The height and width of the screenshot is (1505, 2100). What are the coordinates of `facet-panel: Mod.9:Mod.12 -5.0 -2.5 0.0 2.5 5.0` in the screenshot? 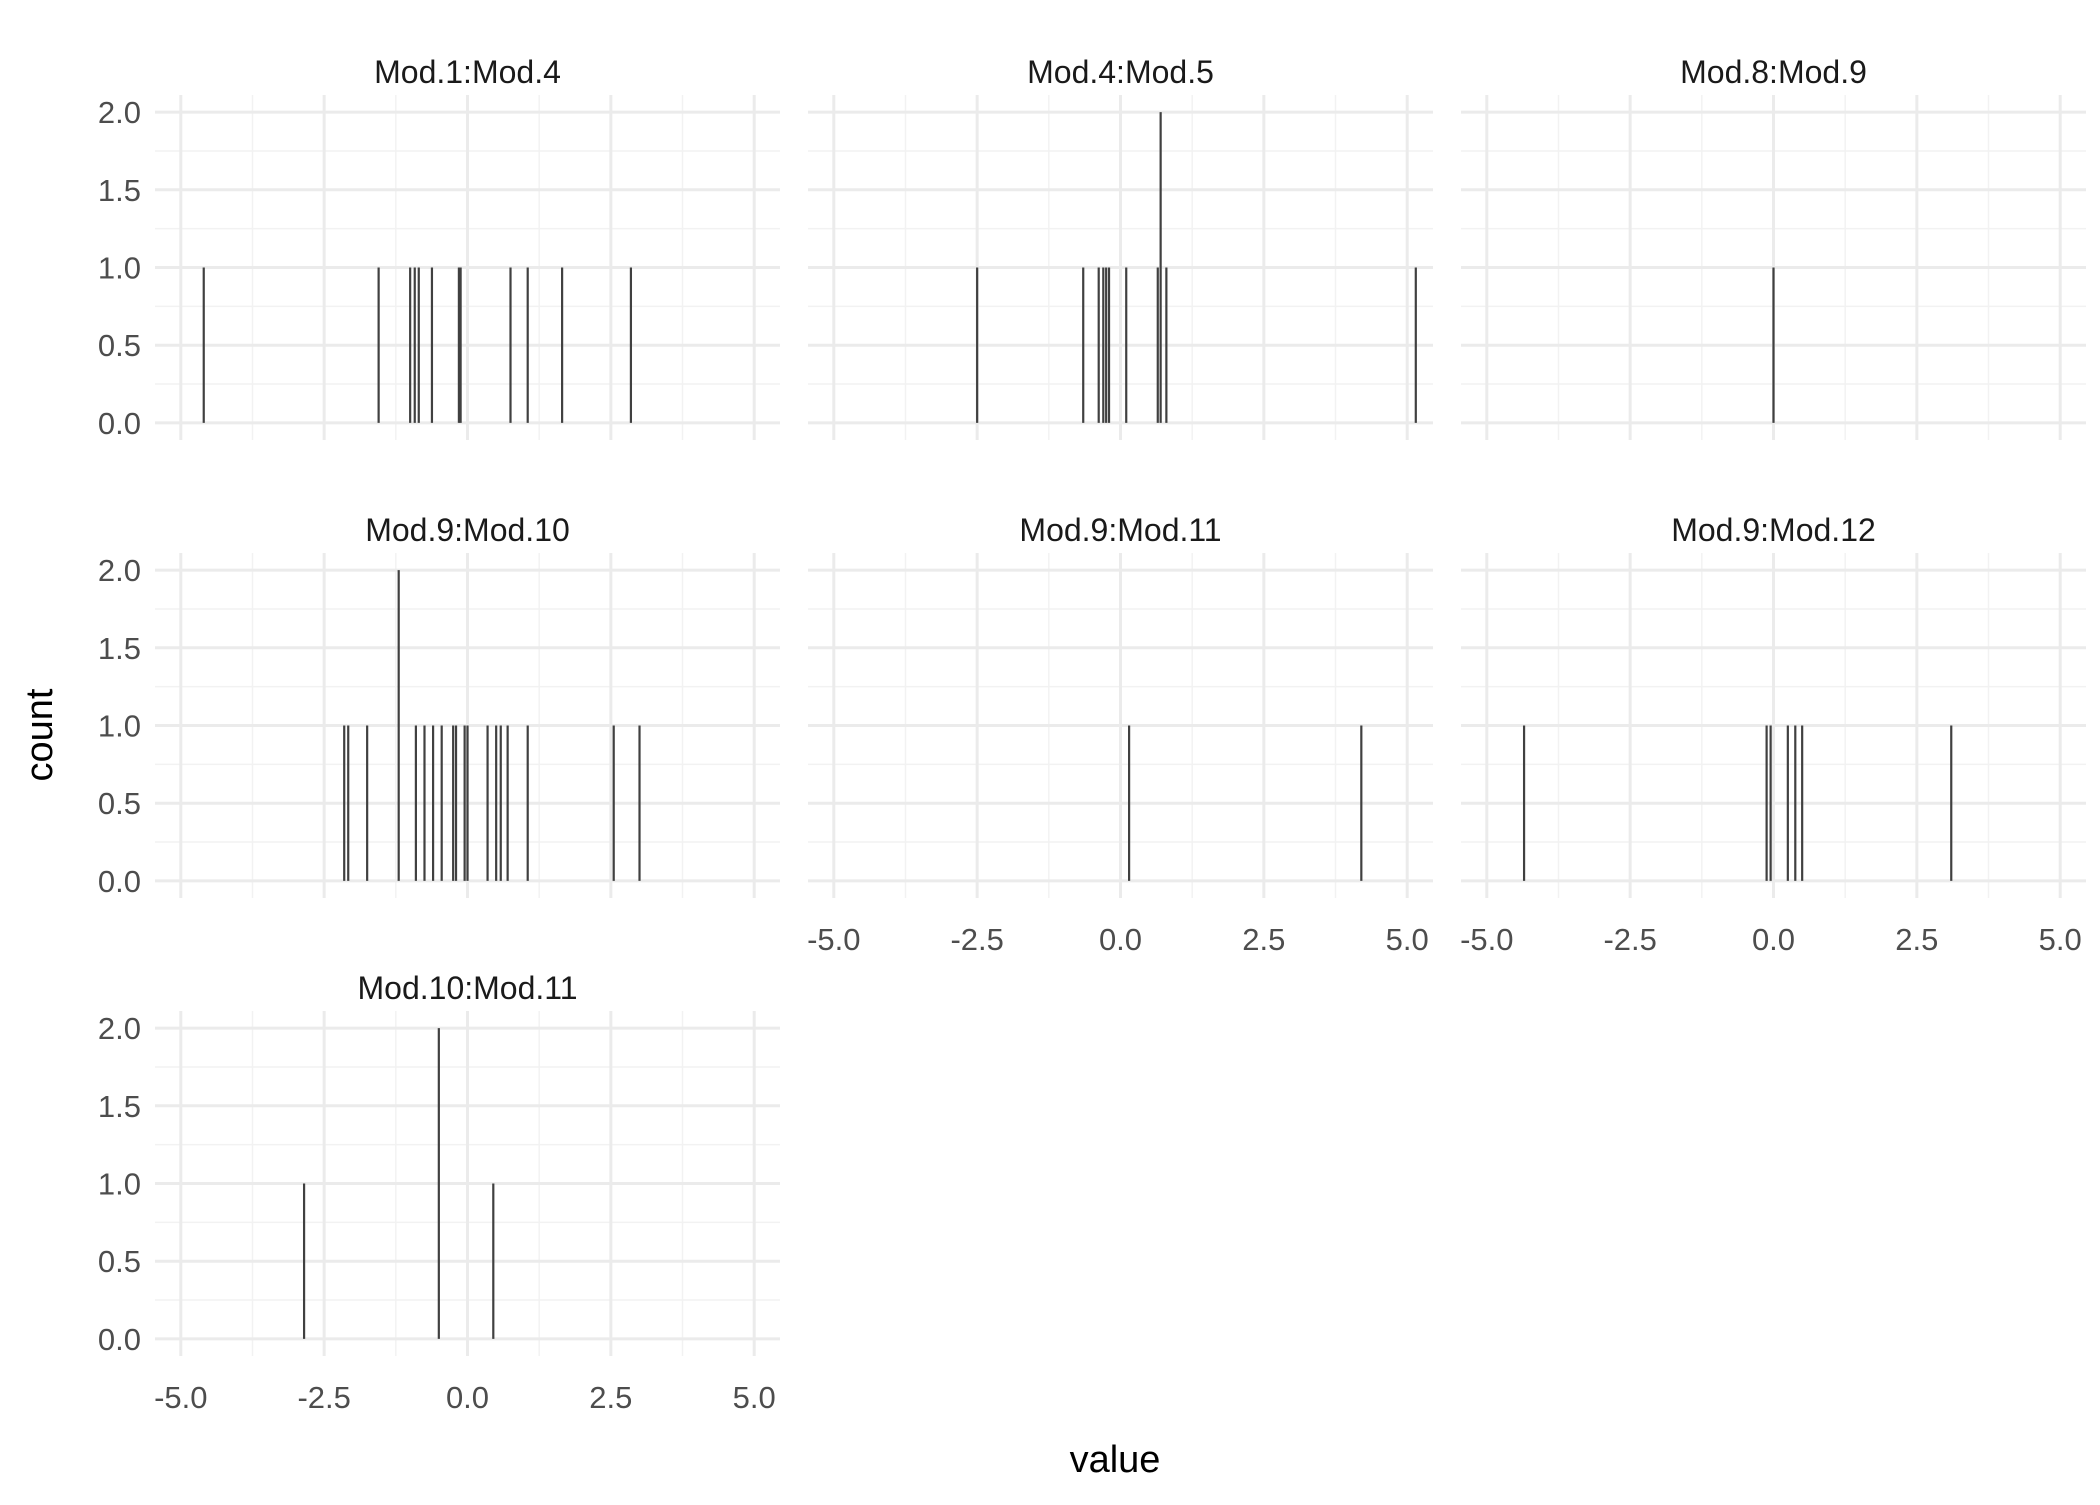 It's located at (1773, 734).